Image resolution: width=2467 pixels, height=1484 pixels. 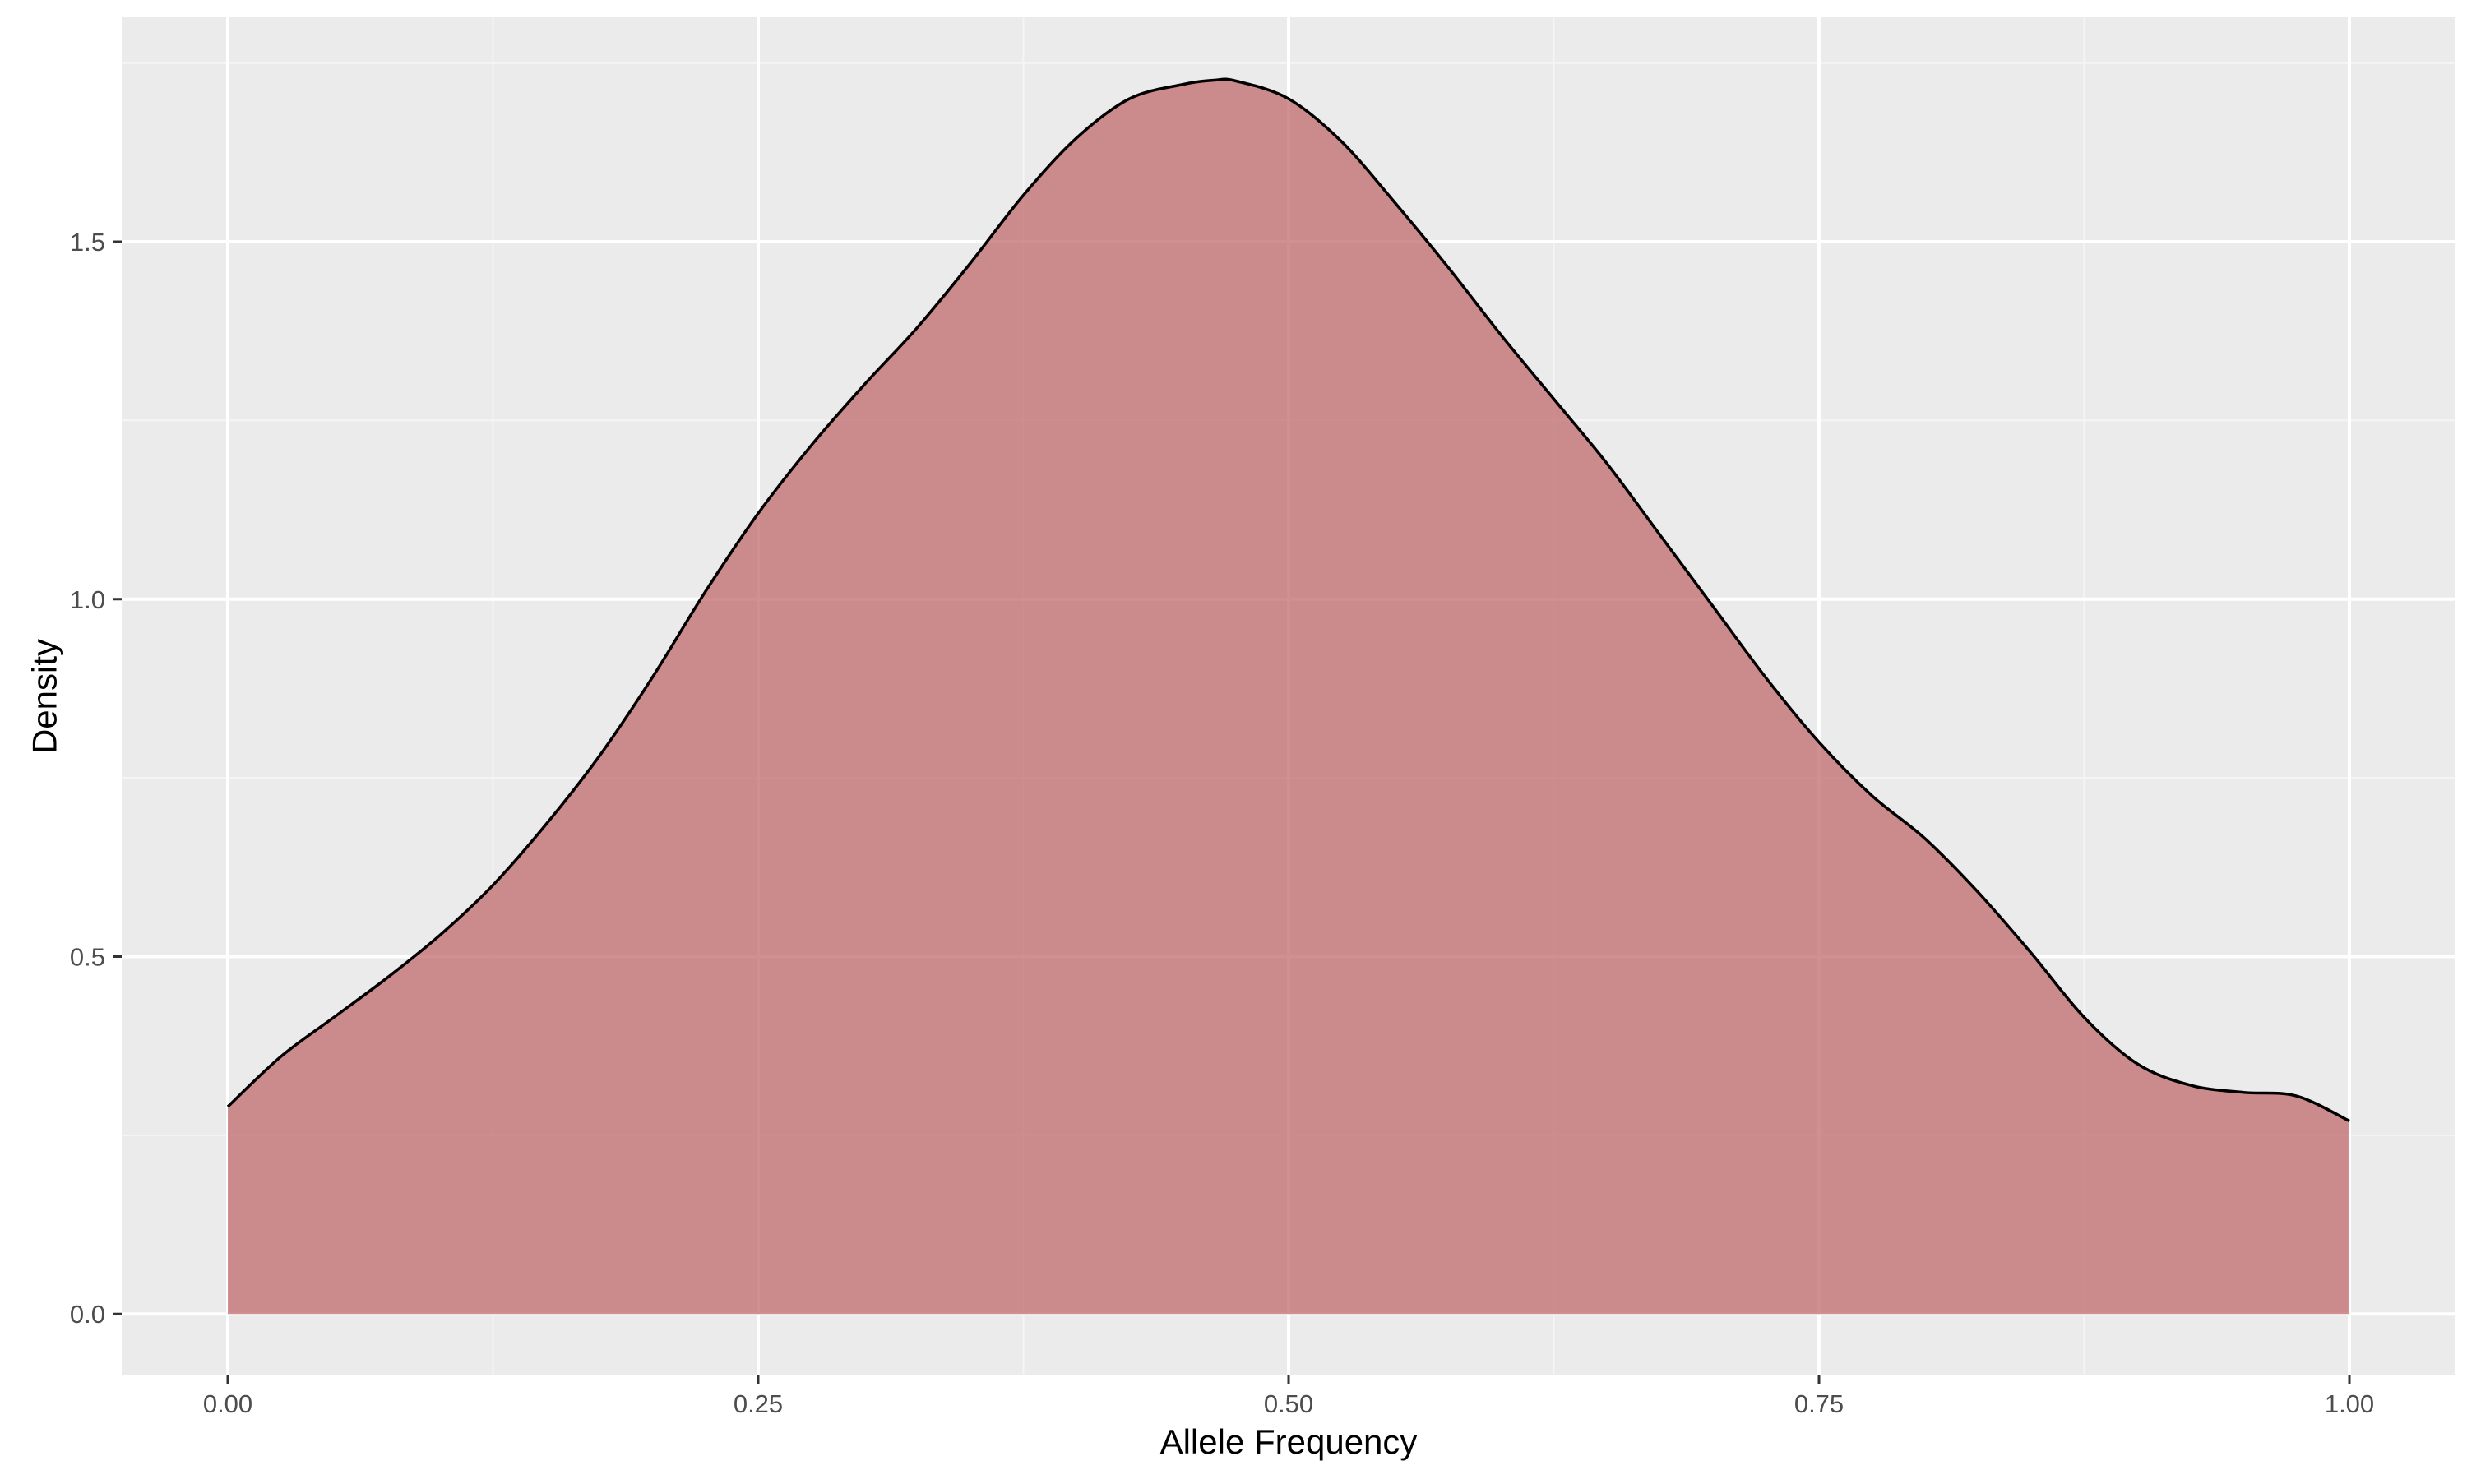 I want to click on y-tick-label: 1.0, so click(x=88, y=599).